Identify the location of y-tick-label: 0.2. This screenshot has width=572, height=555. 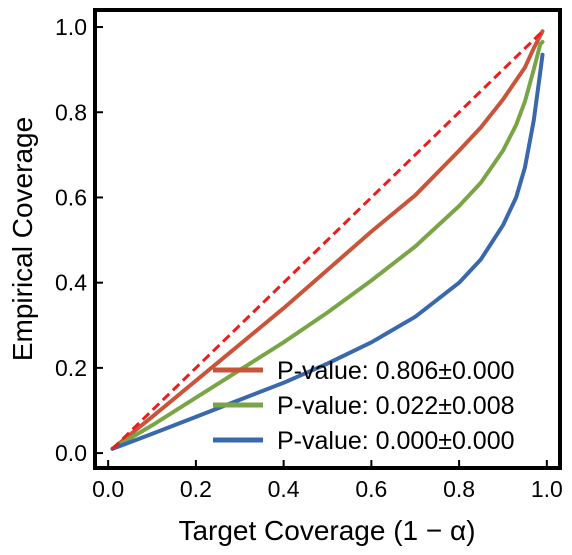
(71, 368).